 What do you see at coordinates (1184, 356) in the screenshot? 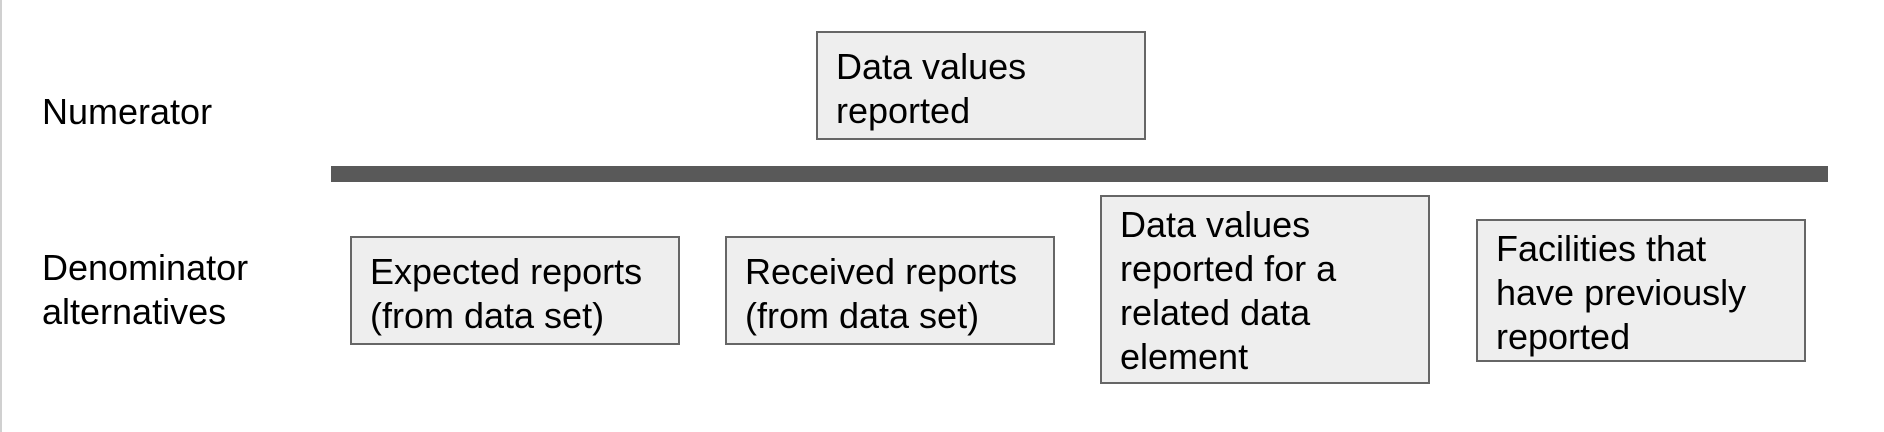
I see `box-text-line: element` at bounding box center [1184, 356].